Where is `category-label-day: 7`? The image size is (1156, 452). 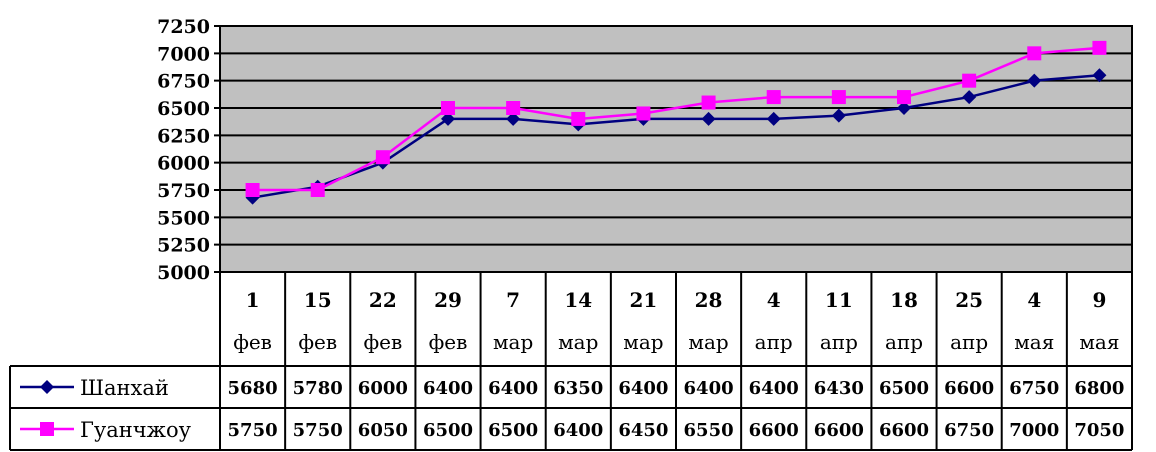
category-label-day: 7 is located at coordinates (513, 300).